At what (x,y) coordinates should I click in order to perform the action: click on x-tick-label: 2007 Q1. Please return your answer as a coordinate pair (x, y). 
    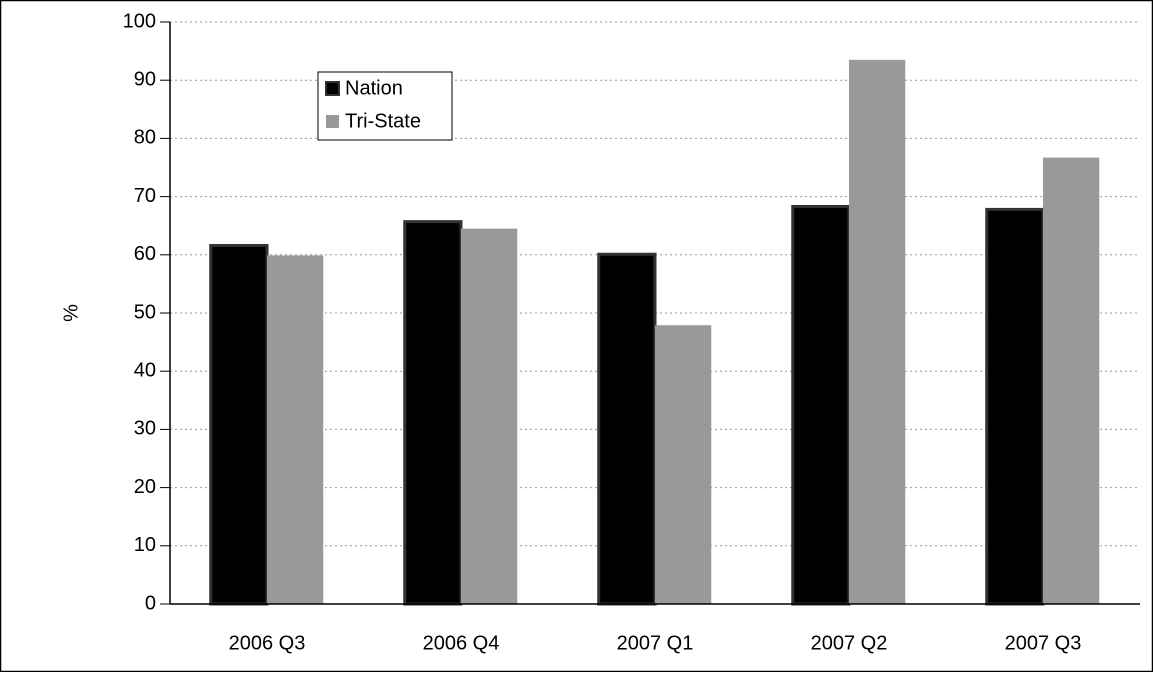
    Looking at the image, I should click on (655, 643).